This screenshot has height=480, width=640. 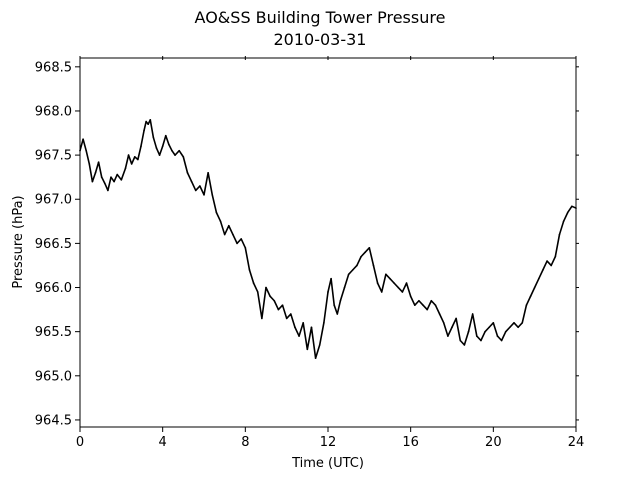 I want to click on chart-title: AO&SS Building Tower Pressure, so click(x=320, y=17).